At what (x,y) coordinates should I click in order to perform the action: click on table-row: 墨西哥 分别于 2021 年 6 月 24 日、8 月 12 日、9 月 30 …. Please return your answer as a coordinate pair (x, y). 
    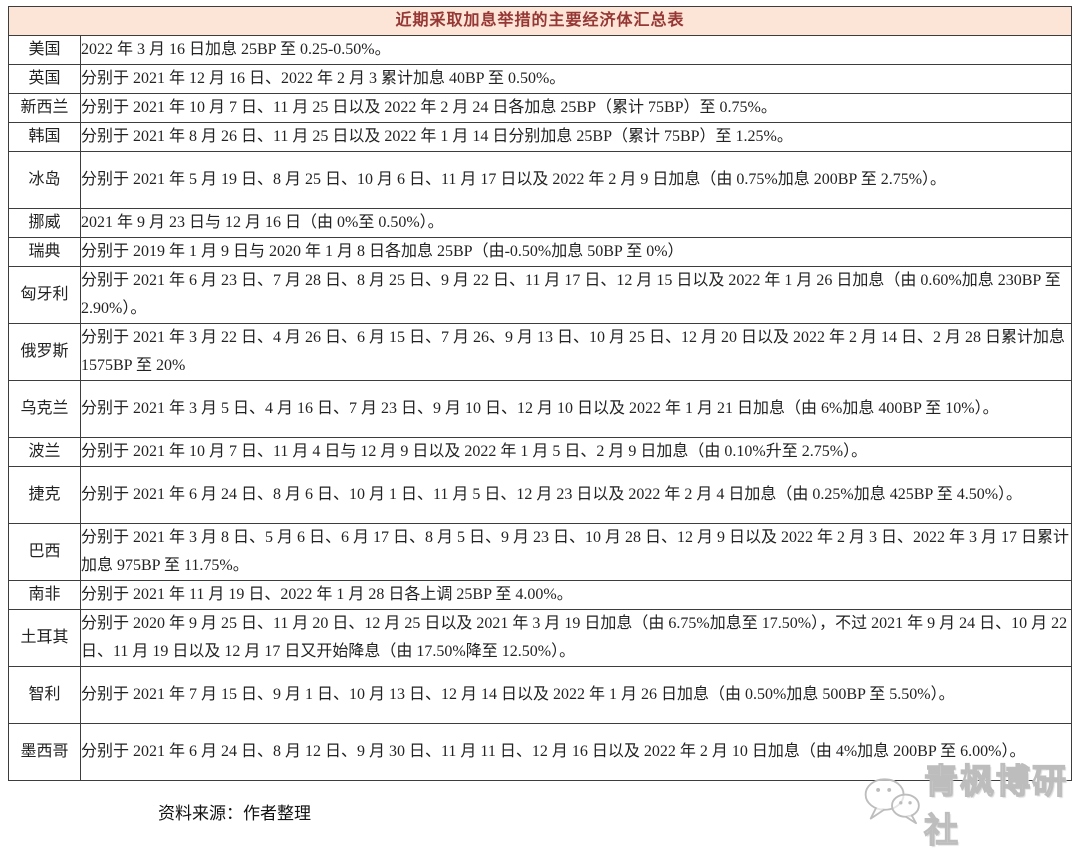
    Looking at the image, I should click on (540, 752).